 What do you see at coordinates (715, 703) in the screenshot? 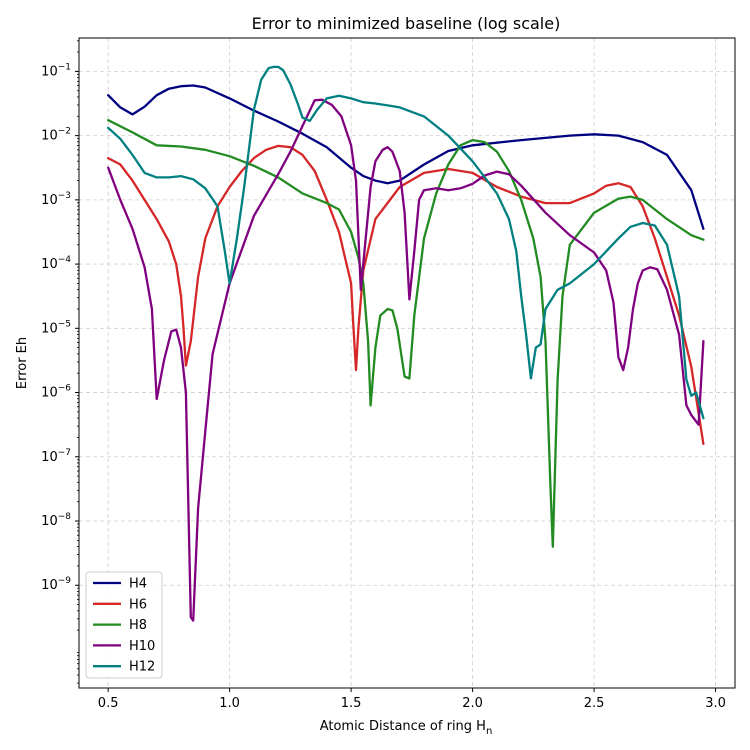
I see `x-tick-label: 3.0` at bounding box center [715, 703].